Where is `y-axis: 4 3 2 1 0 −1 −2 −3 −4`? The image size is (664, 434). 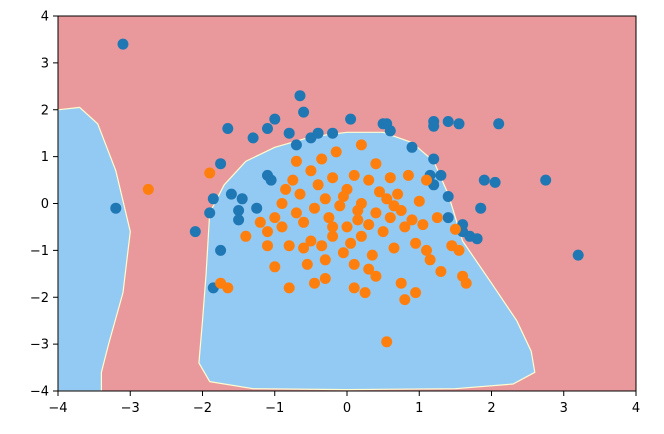 y-axis: 4 3 2 1 0 −1 −2 −3 −4 is located at coordinates (44, 205).